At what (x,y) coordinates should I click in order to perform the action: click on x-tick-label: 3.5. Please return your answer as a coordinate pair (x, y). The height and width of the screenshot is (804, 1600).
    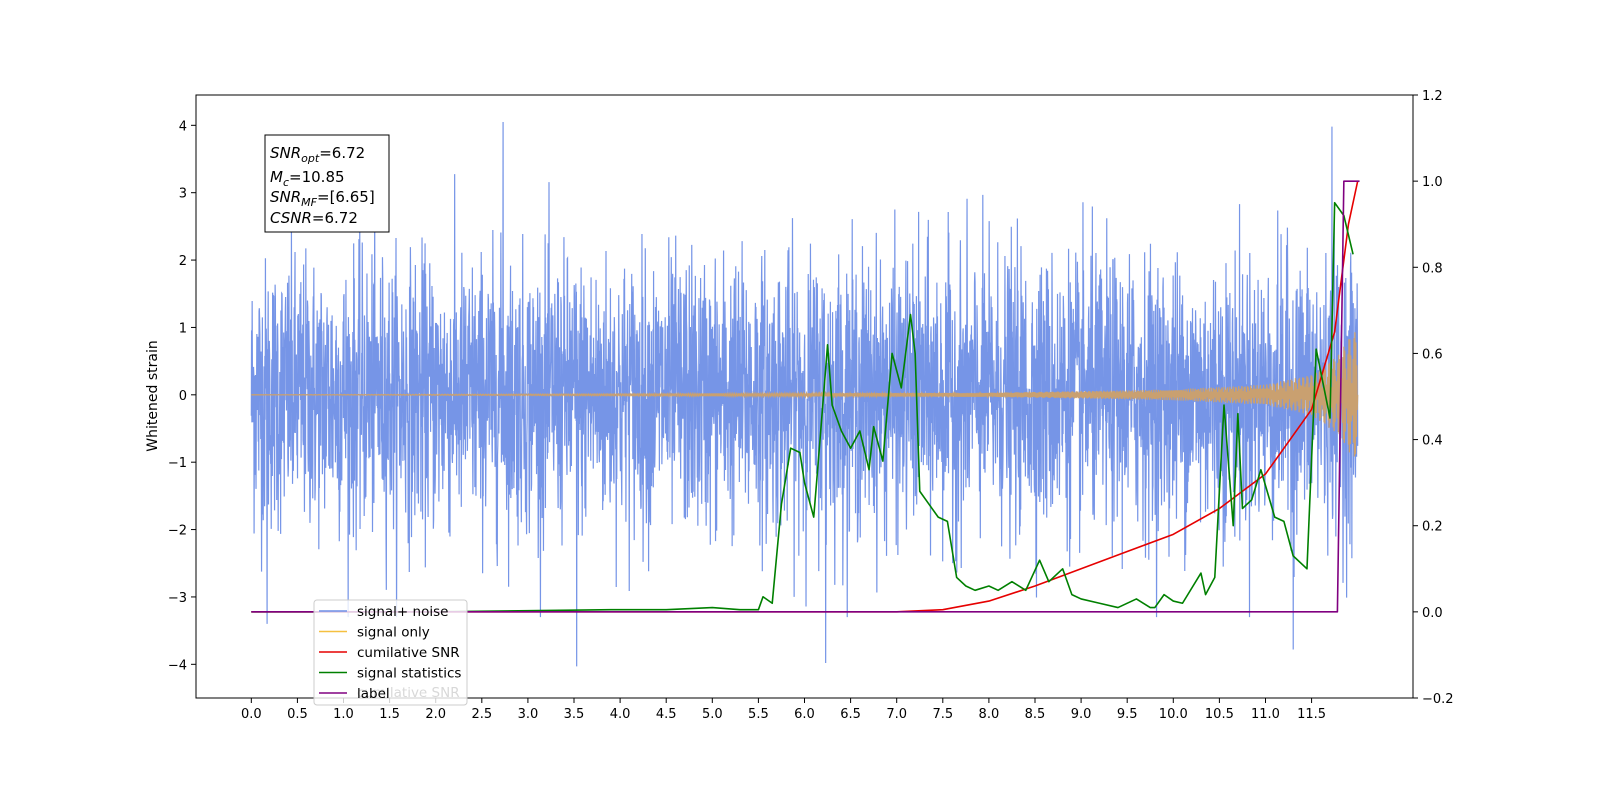
    Looking at the image, I should click on (574, 714).